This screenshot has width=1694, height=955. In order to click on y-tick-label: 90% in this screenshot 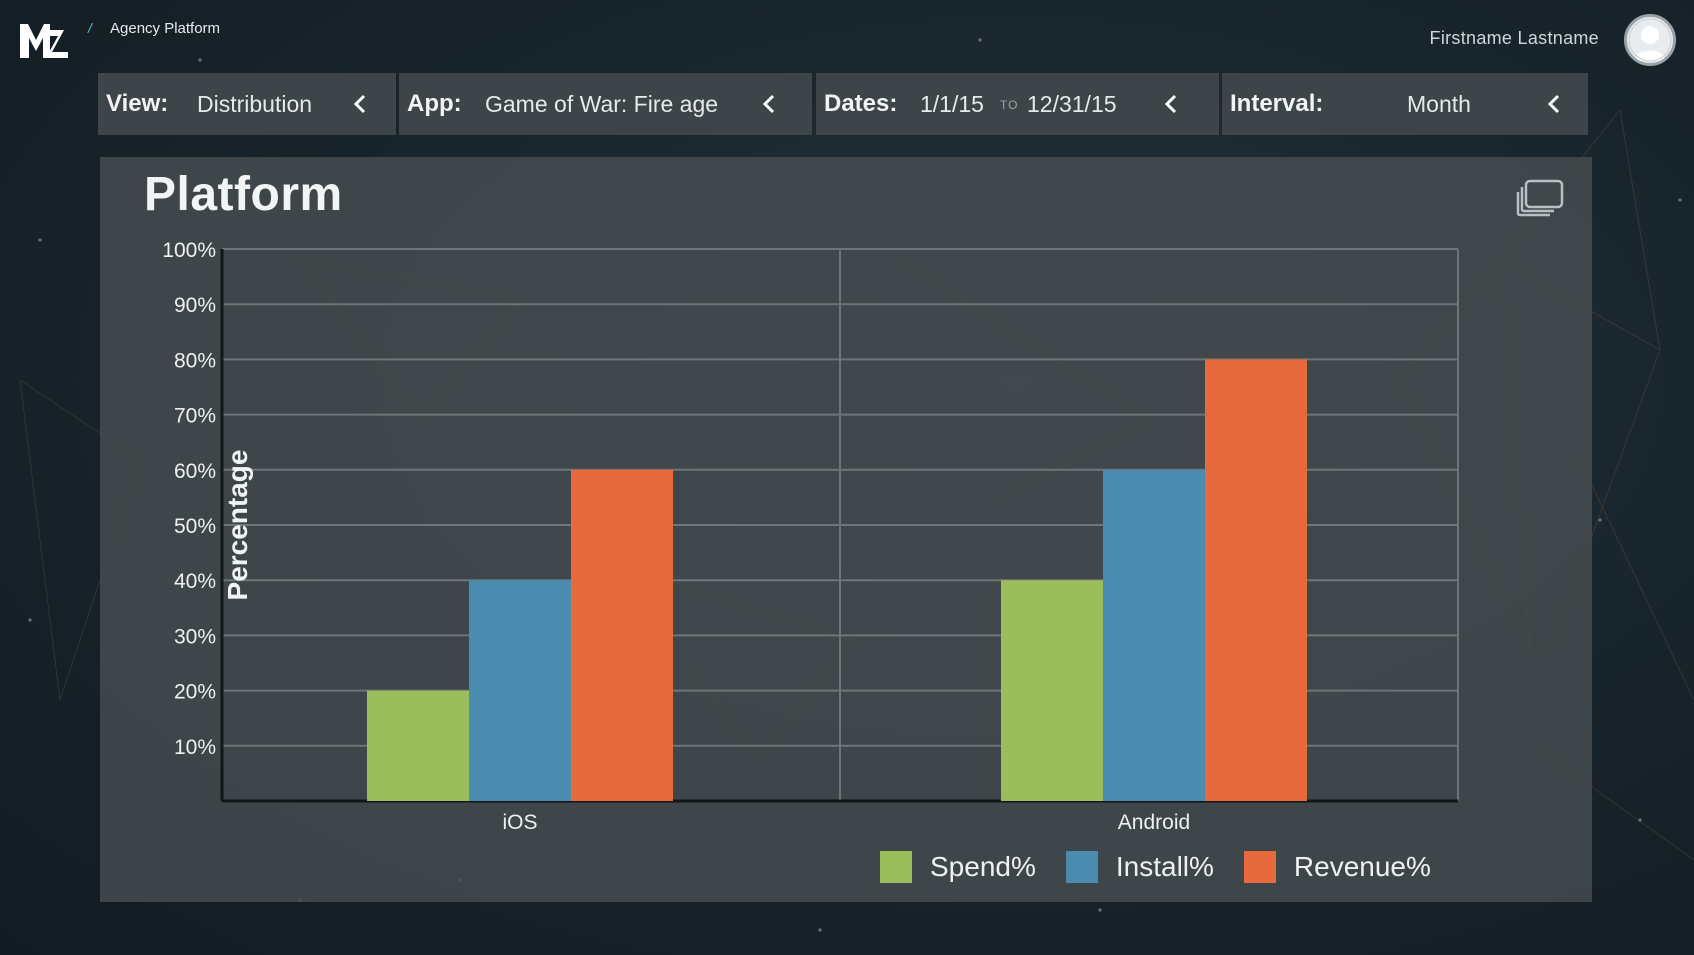, I will do `click(195, 305)`.